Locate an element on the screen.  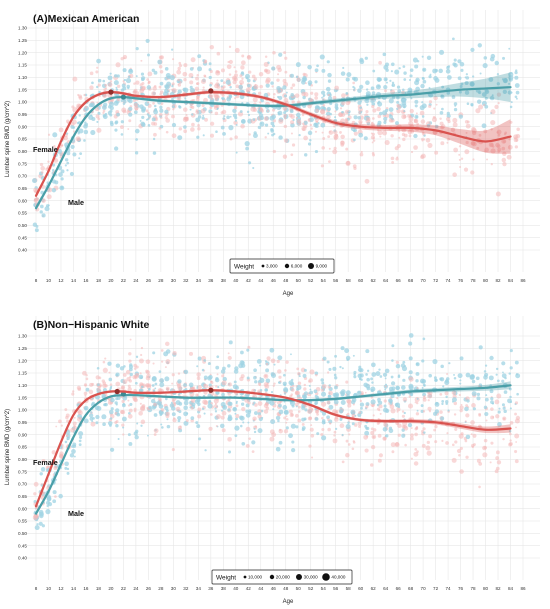
x-tick-label: 62 is located at coordinates (374, 588).